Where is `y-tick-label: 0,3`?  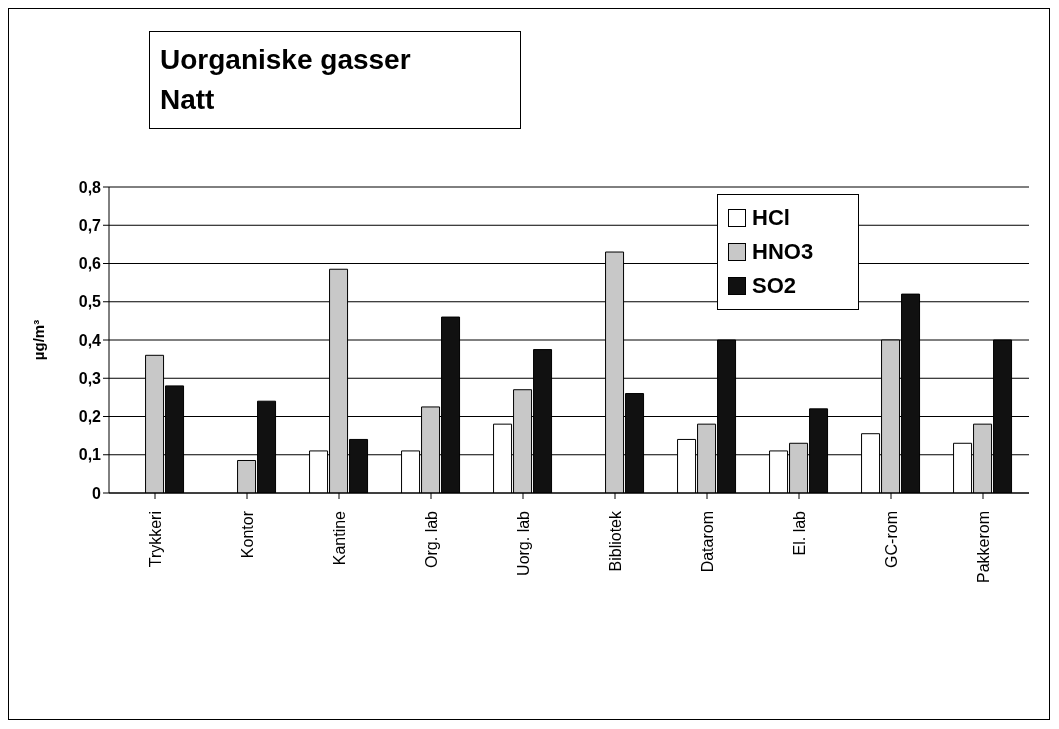 y-tick-label: 0,3 is located at coordinates (90, 378).